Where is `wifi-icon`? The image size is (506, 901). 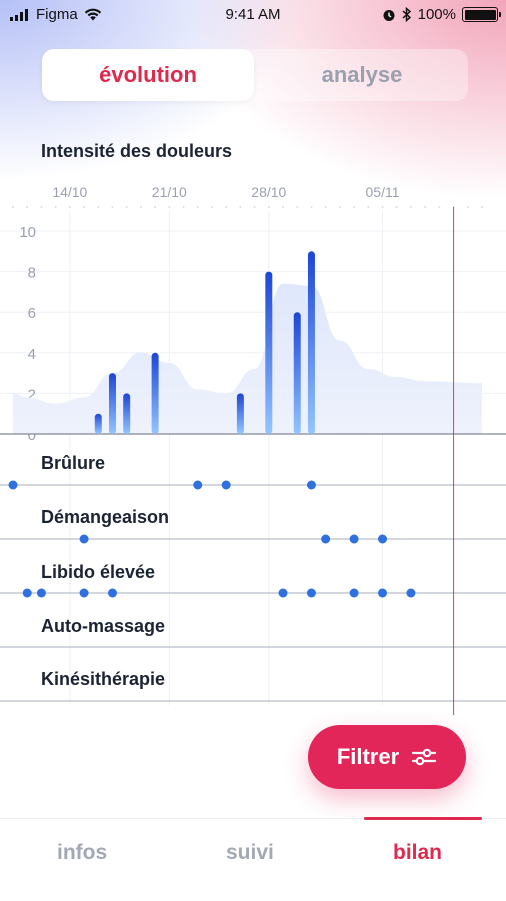 wifi-icon is located at coordinates (92, 14).